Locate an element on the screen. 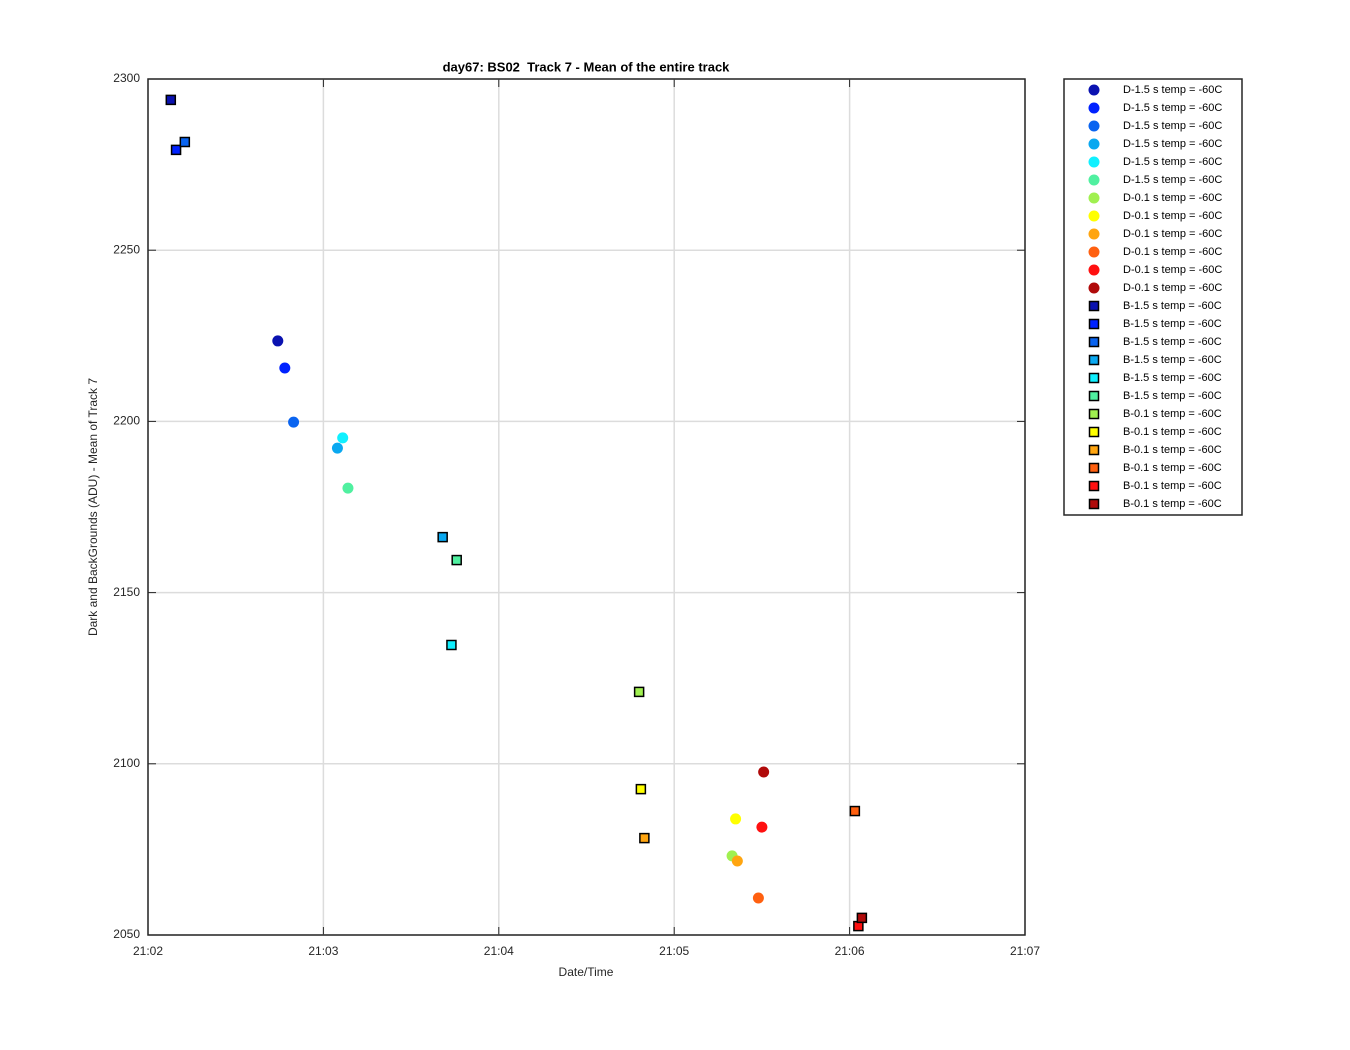  y-tick-label: 2050 is located at coordinates (126, 934).